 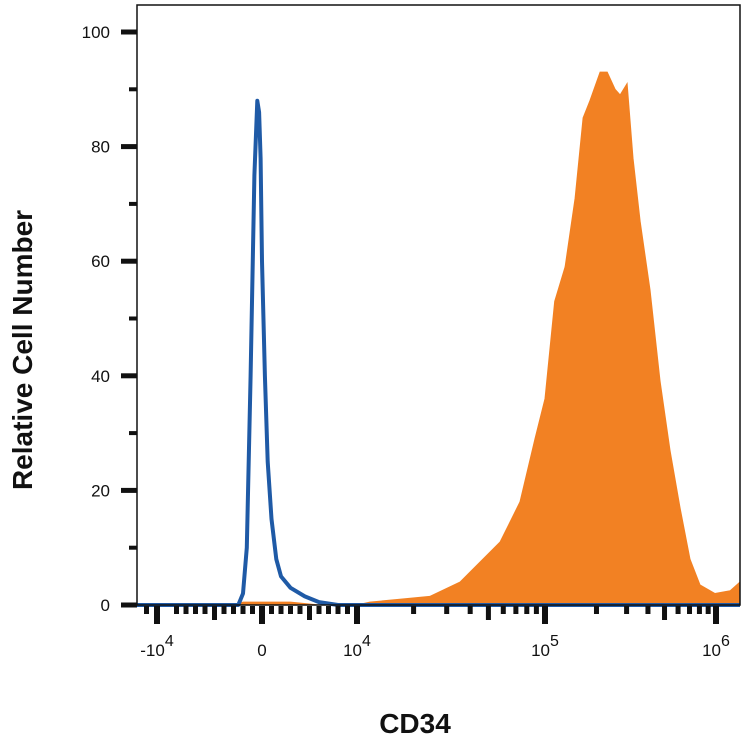 I want to click on x-tick-label: 10⁵, so click(x=545, y=646).